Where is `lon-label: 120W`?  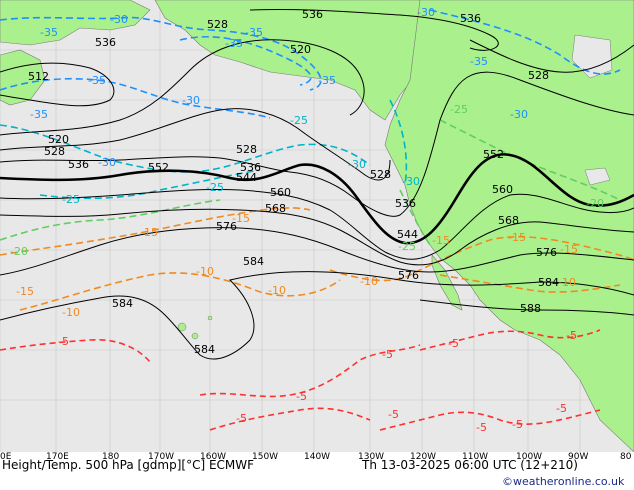 lon-label: 120W is located at coordinates (423, 457).